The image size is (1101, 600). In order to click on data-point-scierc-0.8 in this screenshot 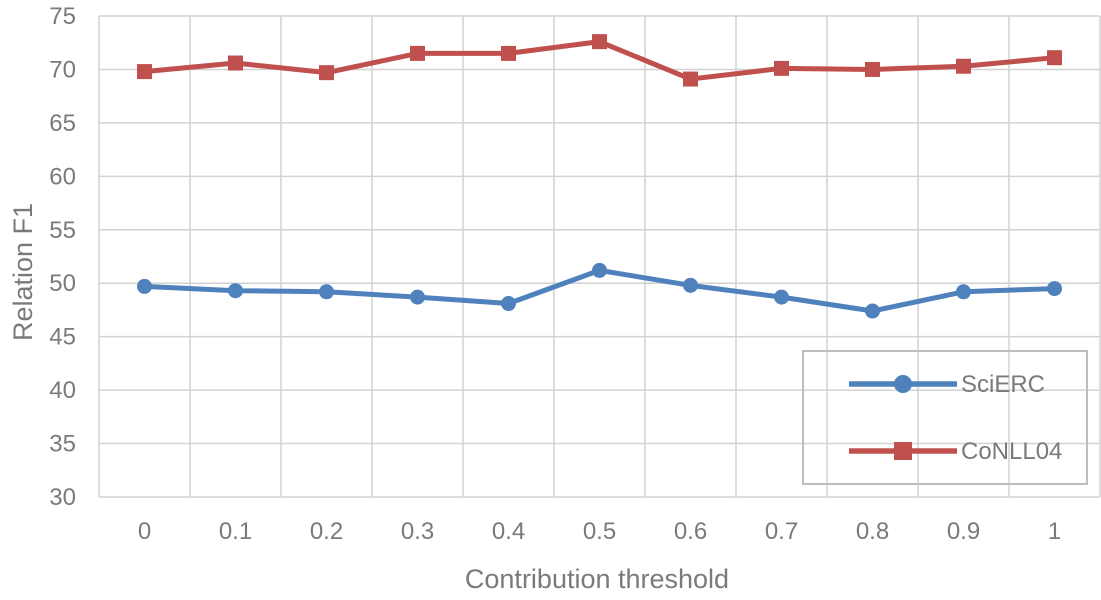, I will do `click(872, 311)`.